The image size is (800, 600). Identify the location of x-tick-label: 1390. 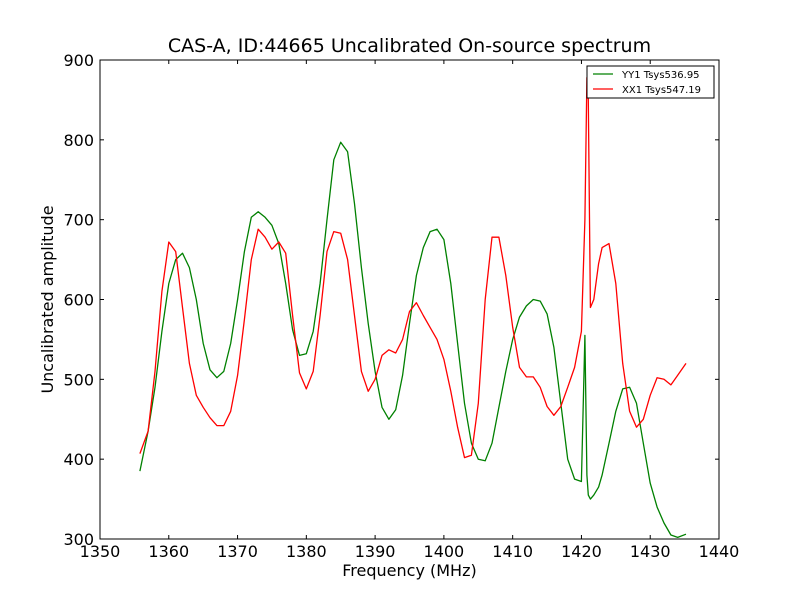
(375, 551).